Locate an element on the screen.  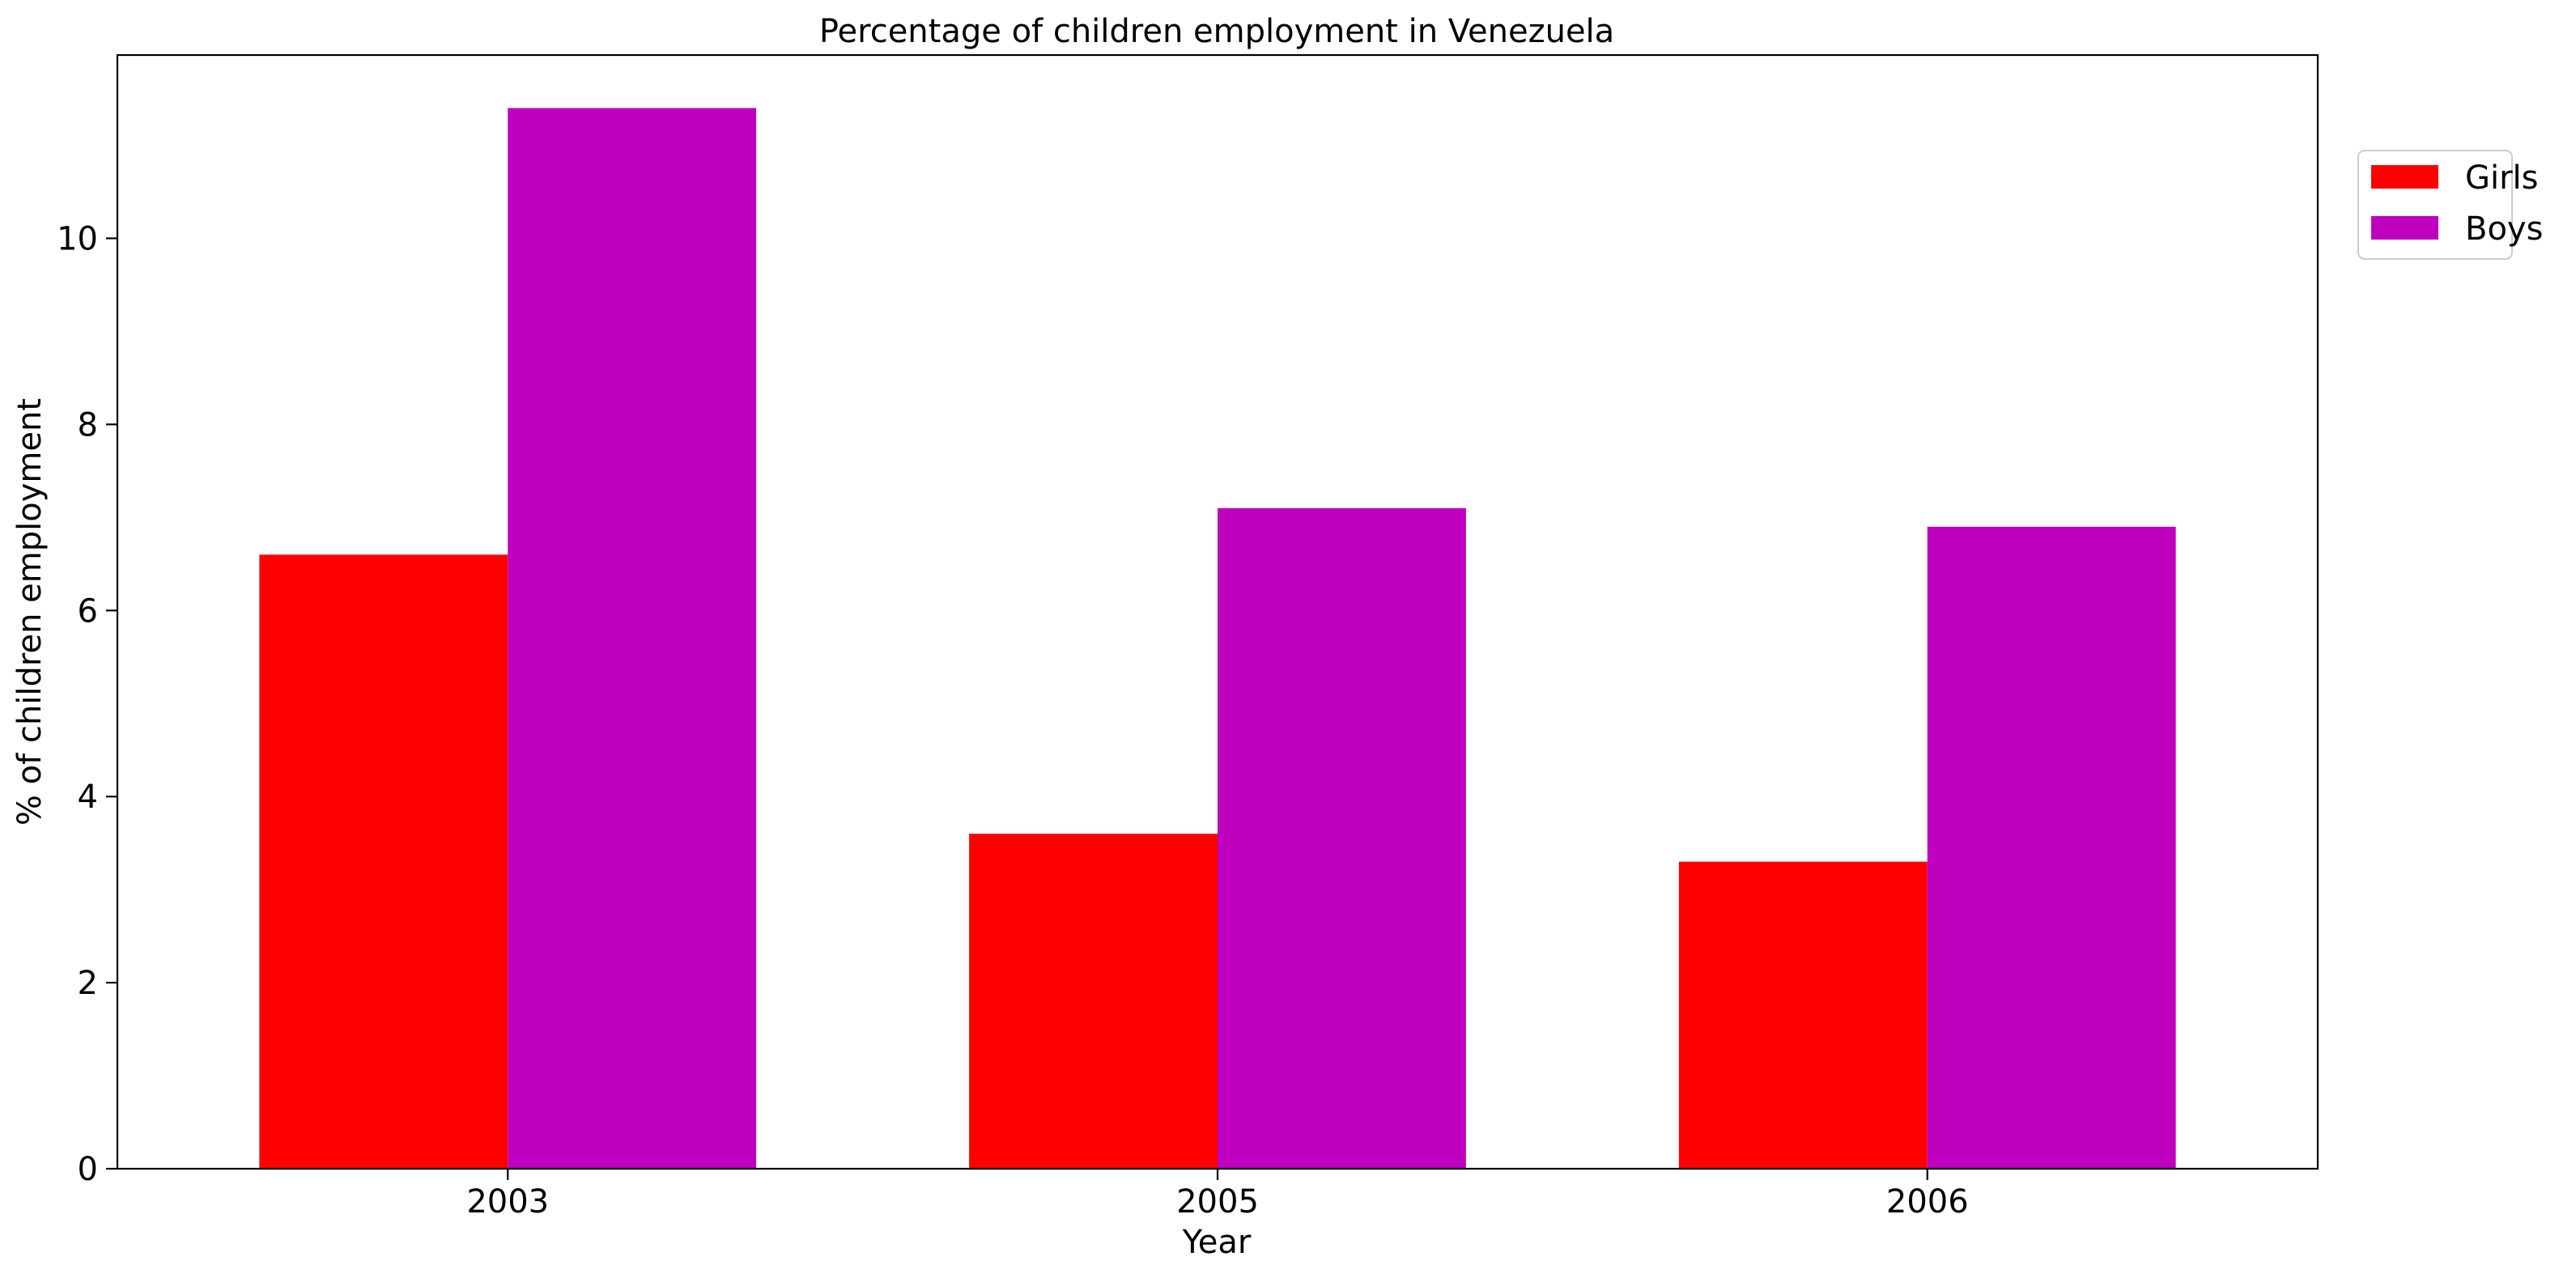
y-tick-label: 10 is located at coordinates (78, 238).